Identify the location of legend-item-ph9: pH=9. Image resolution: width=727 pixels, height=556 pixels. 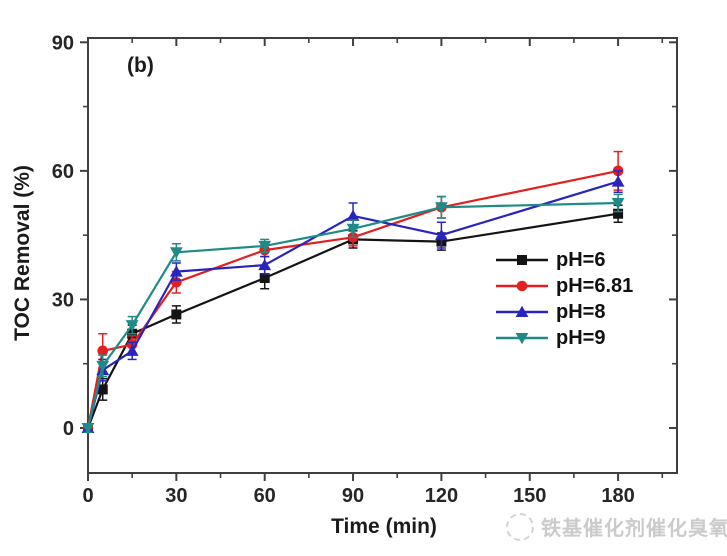
(564, 338).